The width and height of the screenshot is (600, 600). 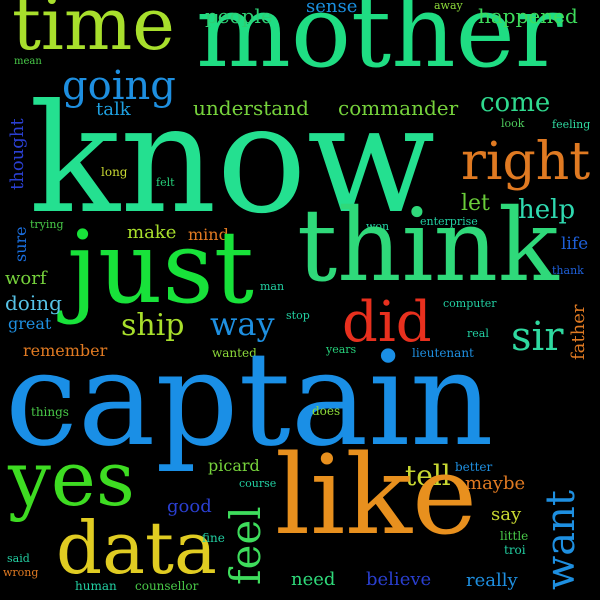 I want to click on word-good: good, so click(x=189, y=506).